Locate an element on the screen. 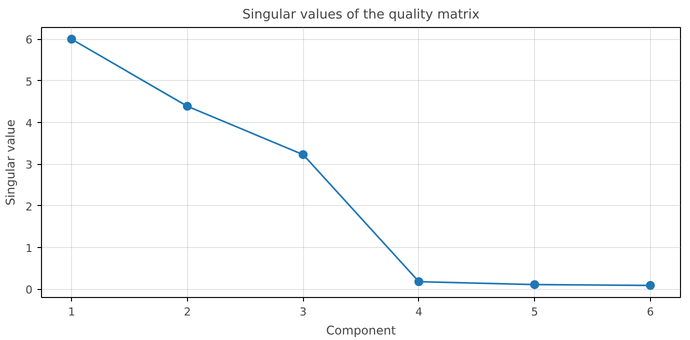 This screenshot has width=690, height=340. x-axis-title: Component is located at coordinates (361, 331).